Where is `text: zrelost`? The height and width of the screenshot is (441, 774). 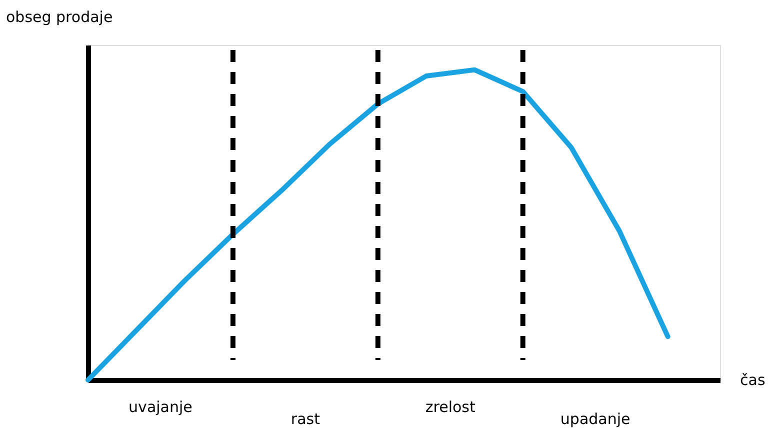
text: zrelost is located at coordinates (450, 407).